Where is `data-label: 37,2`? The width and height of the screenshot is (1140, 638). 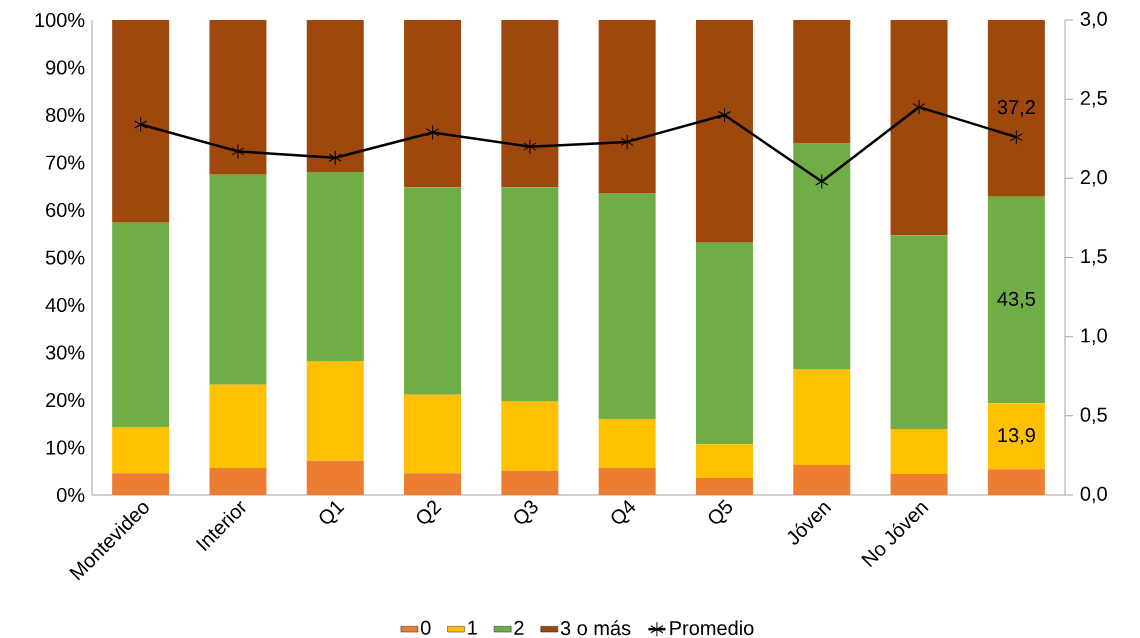 data-label: 37,2 is located at coordinates (1016, 108).